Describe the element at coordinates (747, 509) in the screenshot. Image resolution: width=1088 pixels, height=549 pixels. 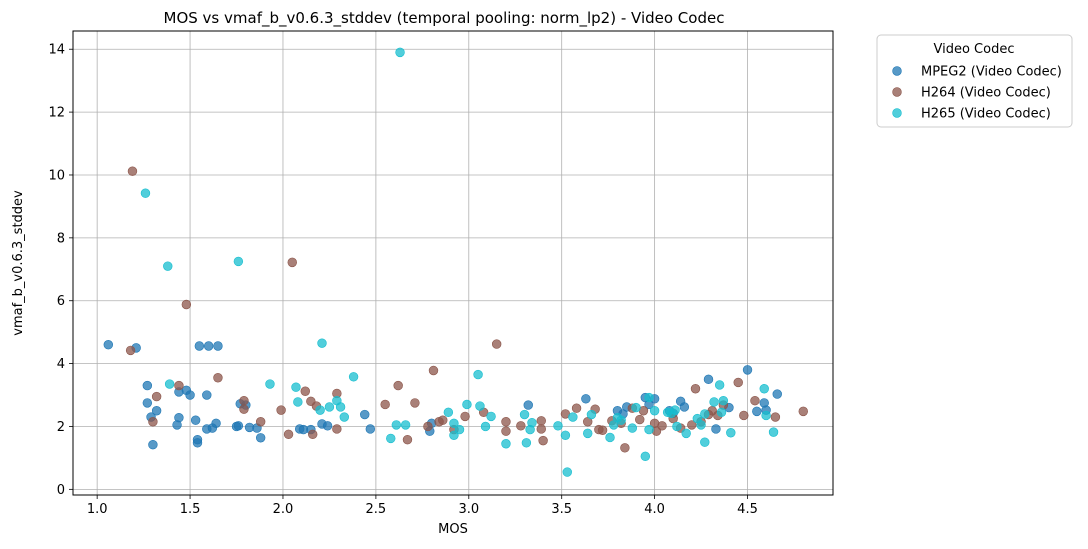
I see `x-tick-label: 4.5` at that location.